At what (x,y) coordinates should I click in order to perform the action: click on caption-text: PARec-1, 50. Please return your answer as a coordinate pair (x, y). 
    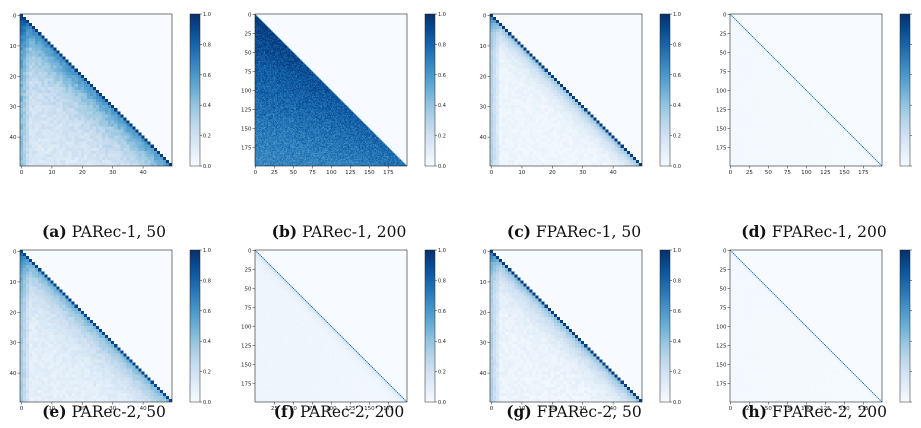
    Looking at the image, I should click on (116, 232).